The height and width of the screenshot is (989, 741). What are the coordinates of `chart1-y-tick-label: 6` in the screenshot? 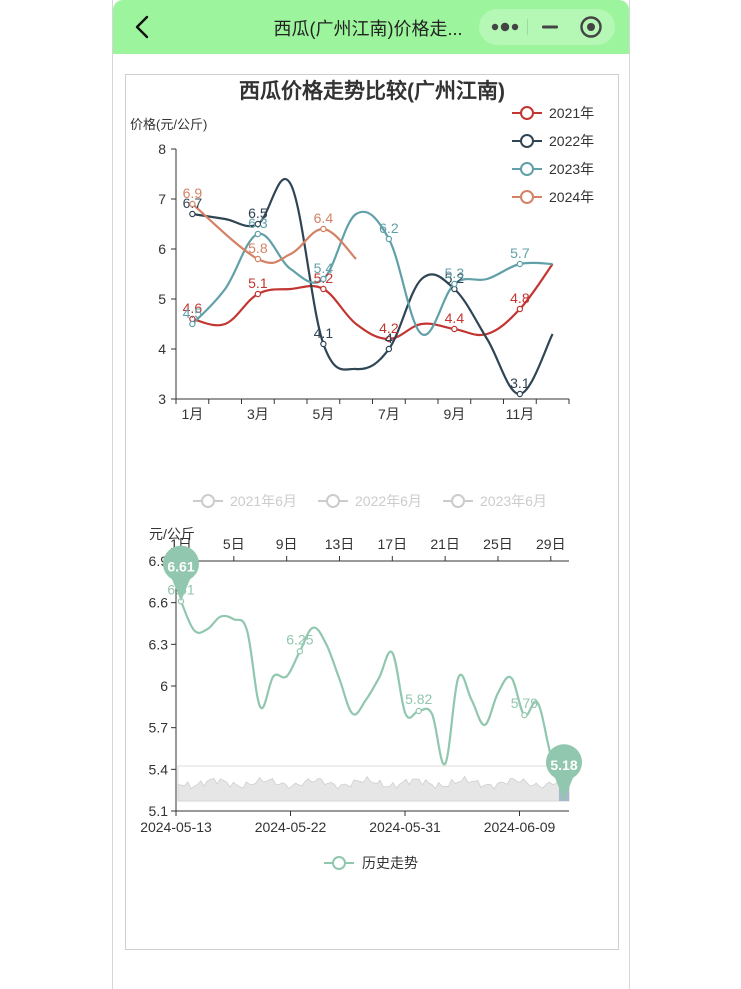 It's located at (162, 249).